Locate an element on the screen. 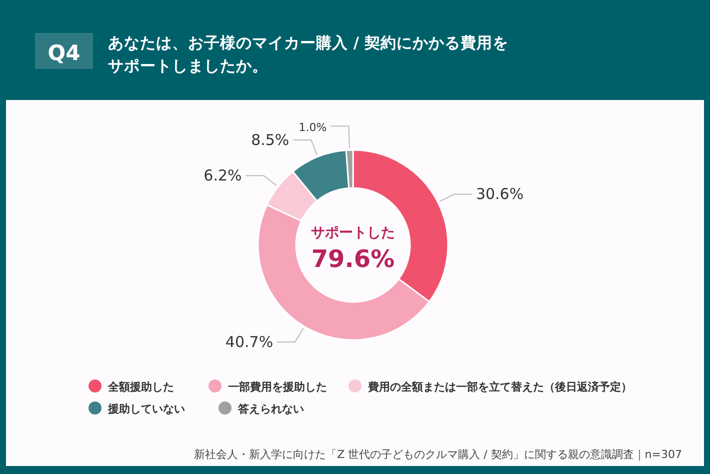 This screenshot has width=710, height=474. legend-label: 一部費用を援助した is located at coordinates (277, 387).